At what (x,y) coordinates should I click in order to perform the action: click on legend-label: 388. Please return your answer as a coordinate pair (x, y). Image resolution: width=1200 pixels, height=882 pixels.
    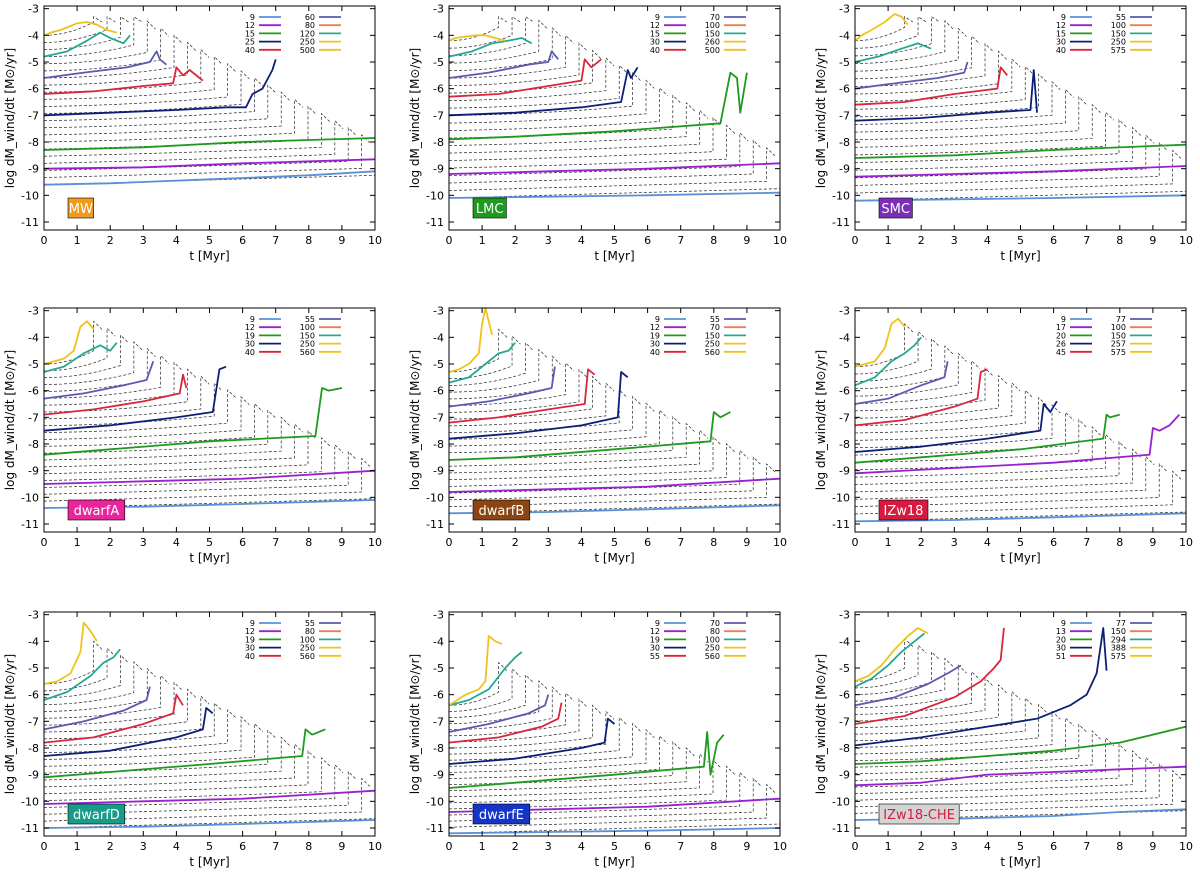
    Looking at the image, I should click on (1118, 648).